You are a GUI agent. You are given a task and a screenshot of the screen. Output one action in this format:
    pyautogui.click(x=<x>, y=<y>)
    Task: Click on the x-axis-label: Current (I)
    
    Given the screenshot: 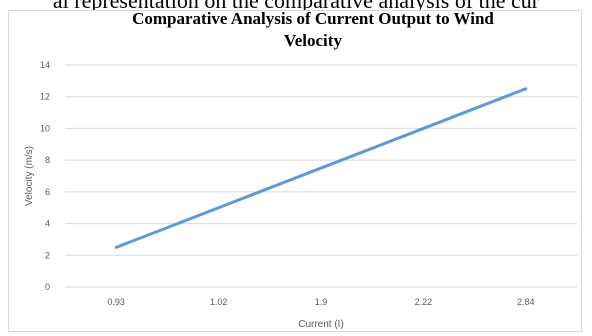 What is the action you would take?
    pyautogui.click(x=321, y=324)
    